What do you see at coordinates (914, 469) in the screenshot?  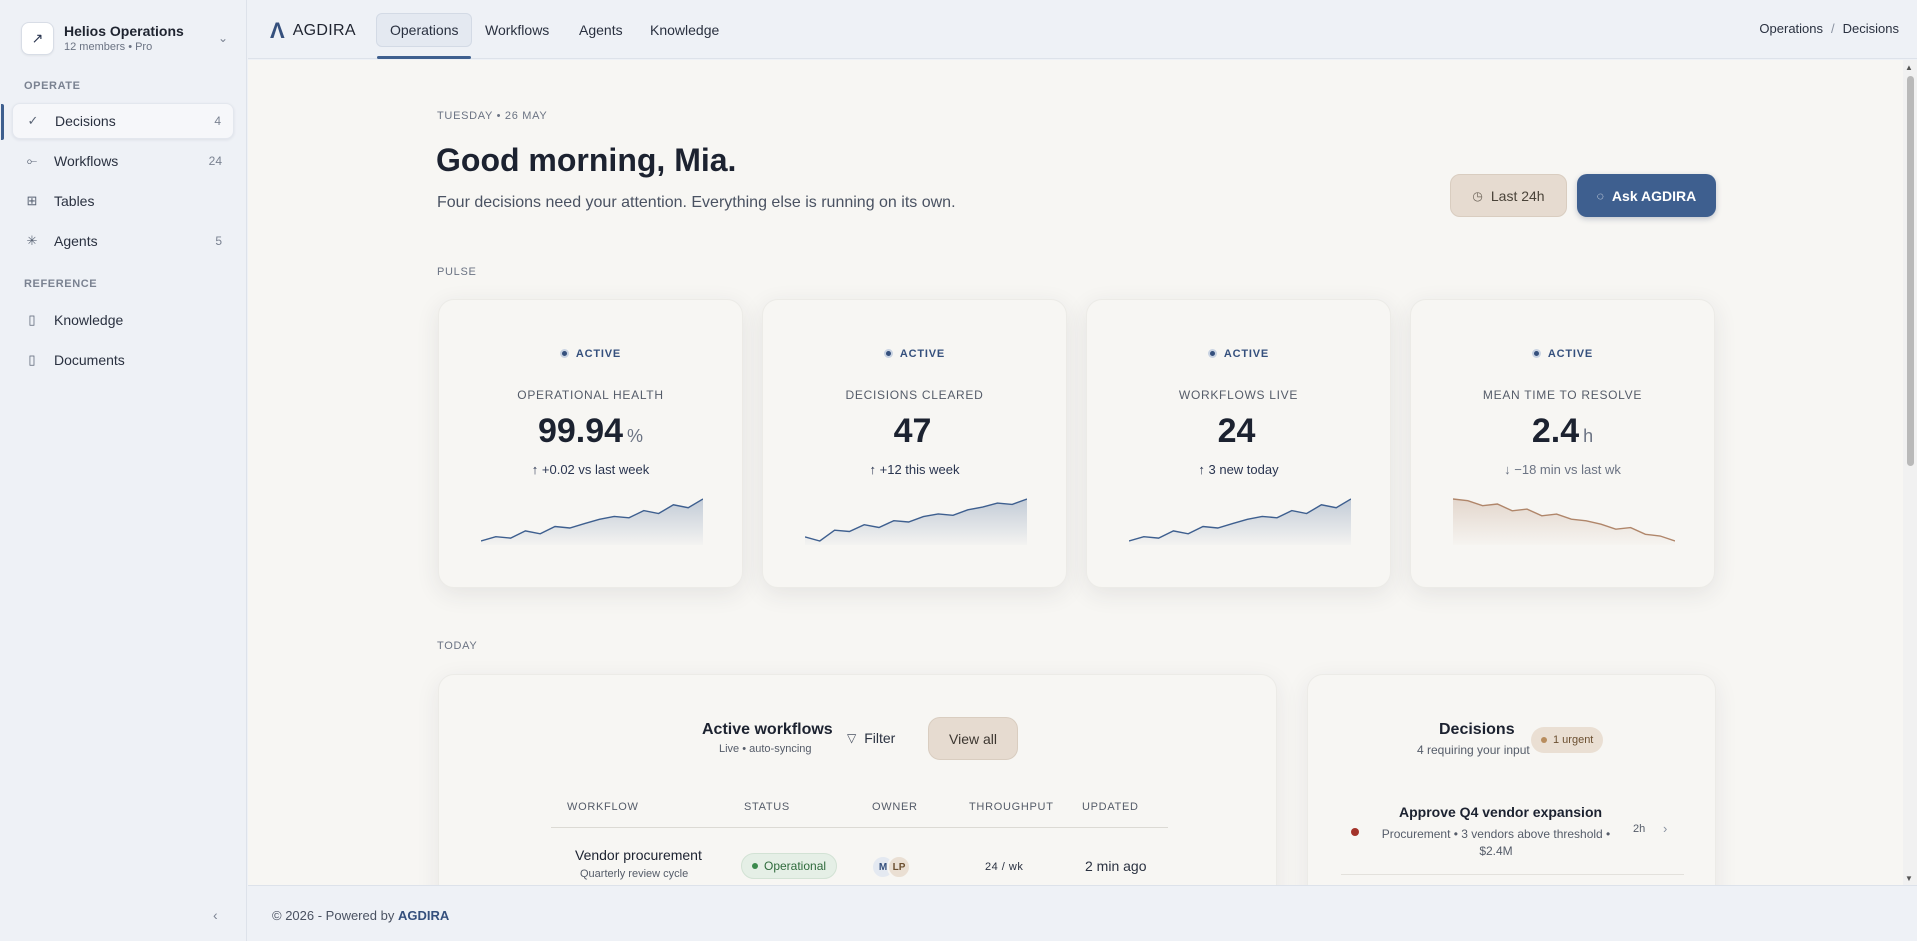 I see `metric-delta: ↑ +12 this week` at bounding box center [914, 469].